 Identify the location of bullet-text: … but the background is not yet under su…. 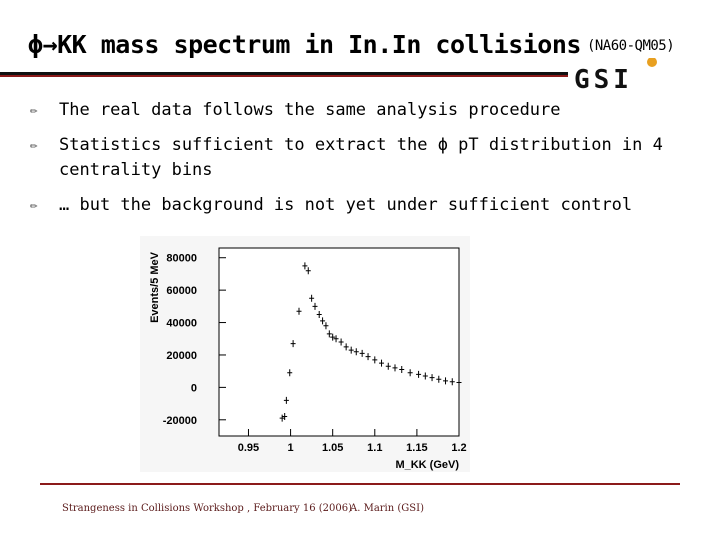
(345, 205).